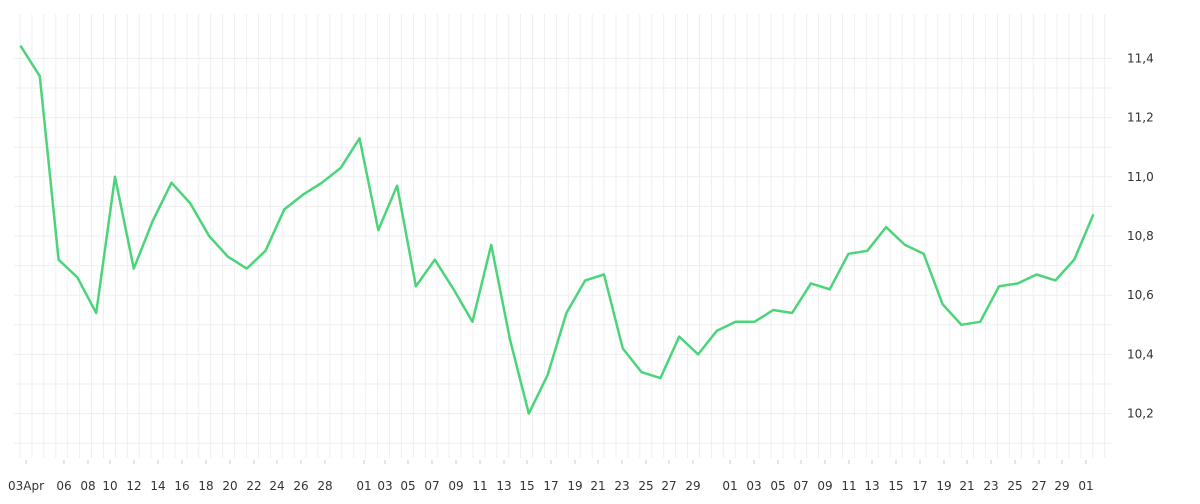  What do you see at coordinates (229, 486) in the screenshot?
I see `x-tick-label: 20` at bounding box center [229, 486].